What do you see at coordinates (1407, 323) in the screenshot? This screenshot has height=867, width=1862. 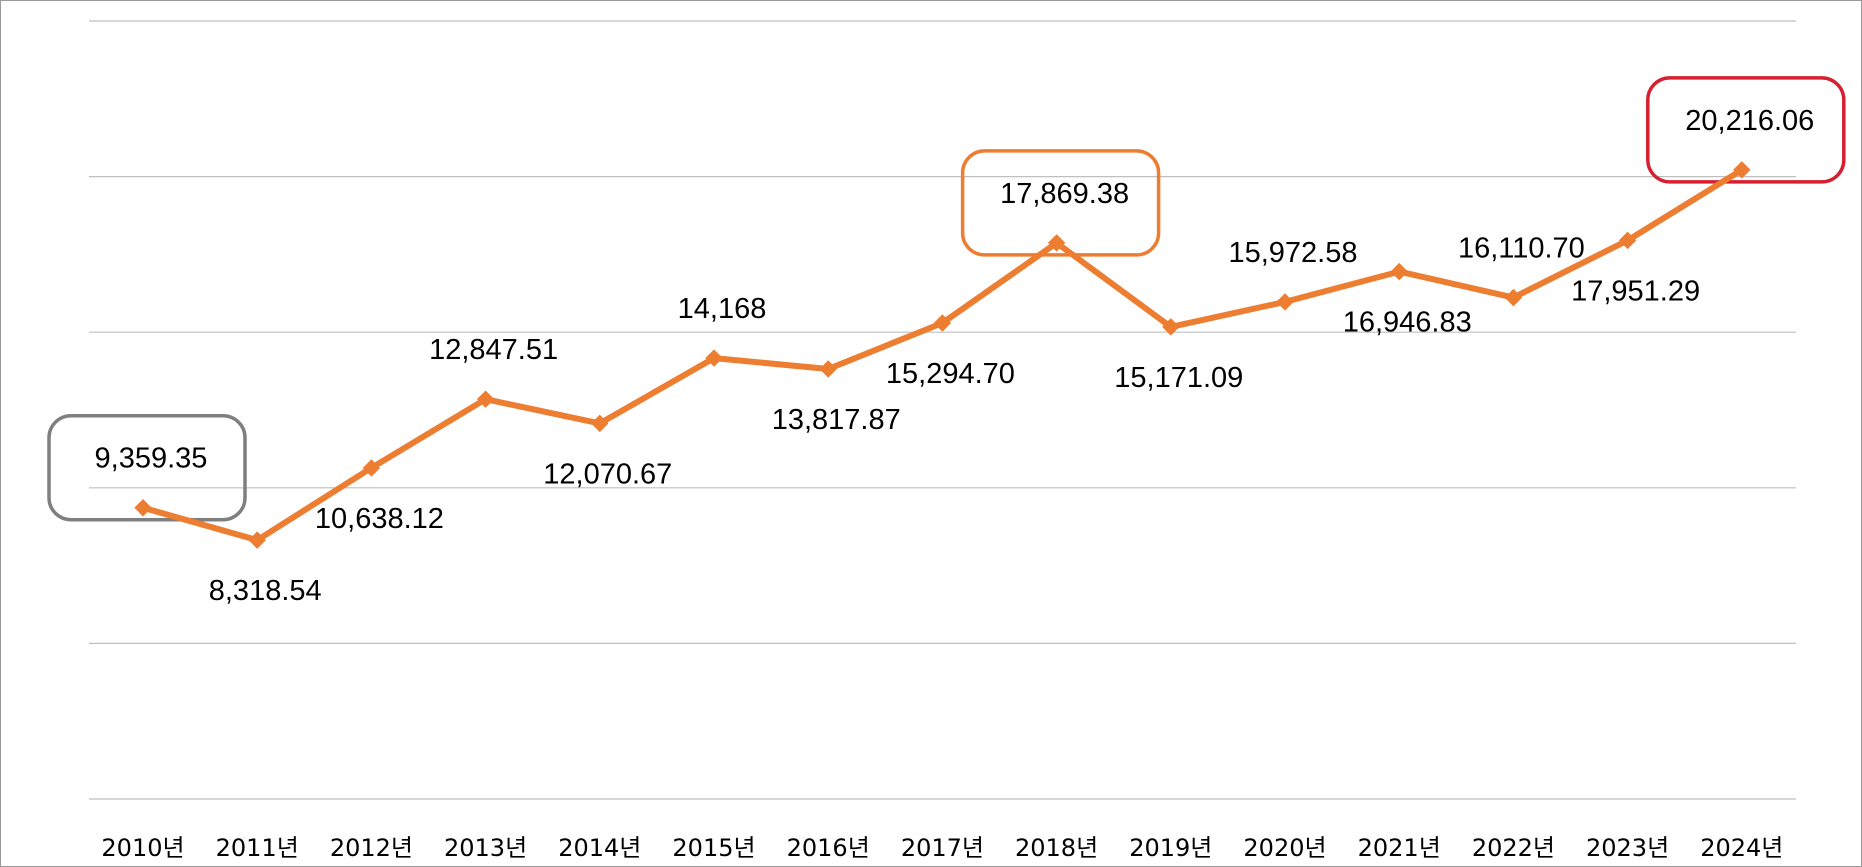 I see `data-label: 16,946.83` at bounding box center [1407, 323].